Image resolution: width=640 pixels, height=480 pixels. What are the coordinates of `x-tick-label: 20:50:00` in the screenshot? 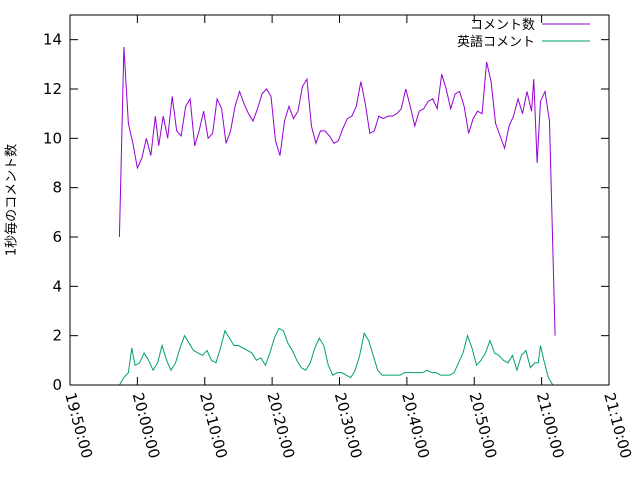 It's located at (483, 426).